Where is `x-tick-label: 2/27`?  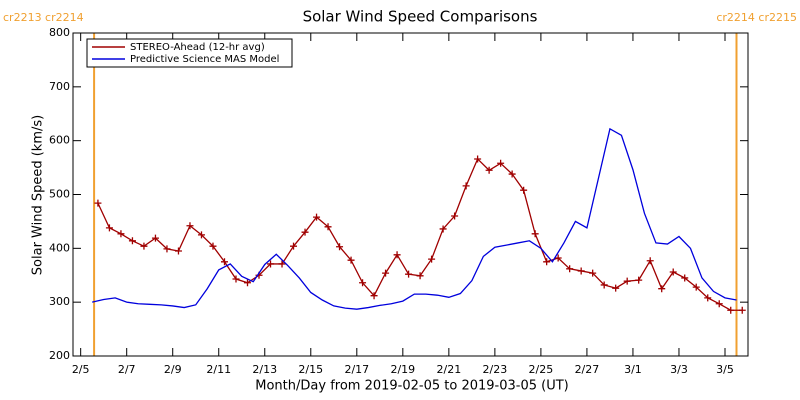 x-tick-label: 2/27 is located at coordinates (587, 369).